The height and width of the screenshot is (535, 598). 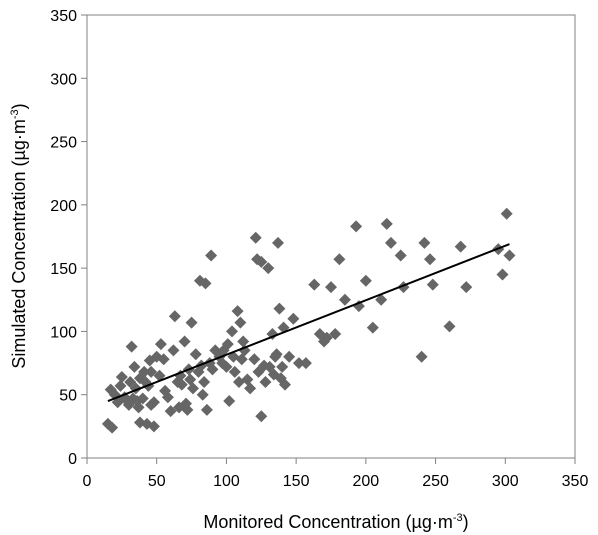 What do you see at coordinates (68, 238) in the screenshot?
I see `y-axis: 0 50 100 150 200 250 300 350` at bounding box center [68, 238].